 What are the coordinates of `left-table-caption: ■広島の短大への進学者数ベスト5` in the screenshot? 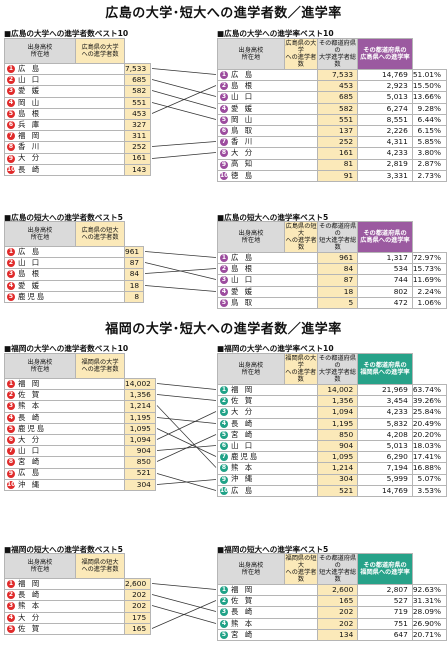 It's located at (63, 217).